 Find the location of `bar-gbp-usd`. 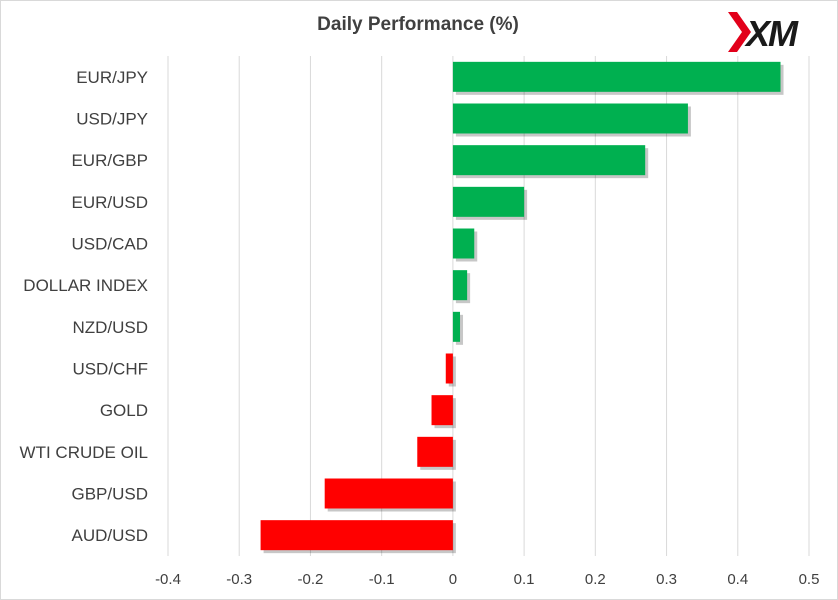

bar-gbp-usd is located at coordinates (388, 493).